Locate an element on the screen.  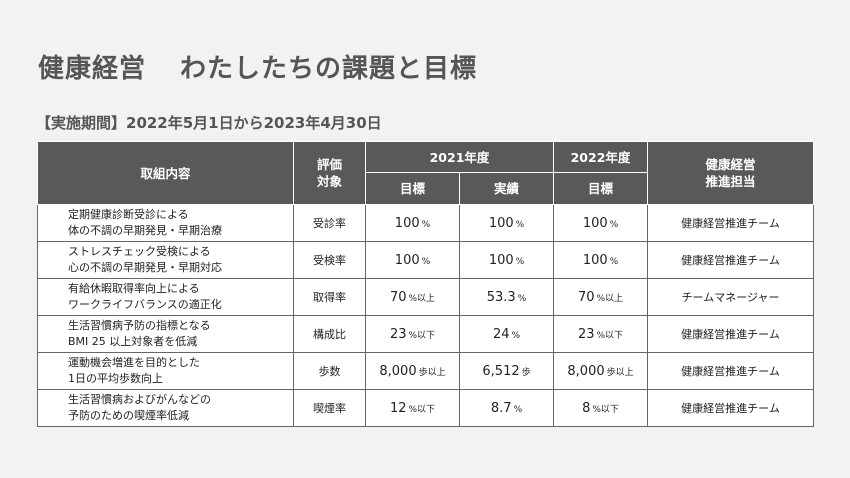
page-title: 健康経営 わたしたちの課題と目標 is located at coordinates (257, 66).